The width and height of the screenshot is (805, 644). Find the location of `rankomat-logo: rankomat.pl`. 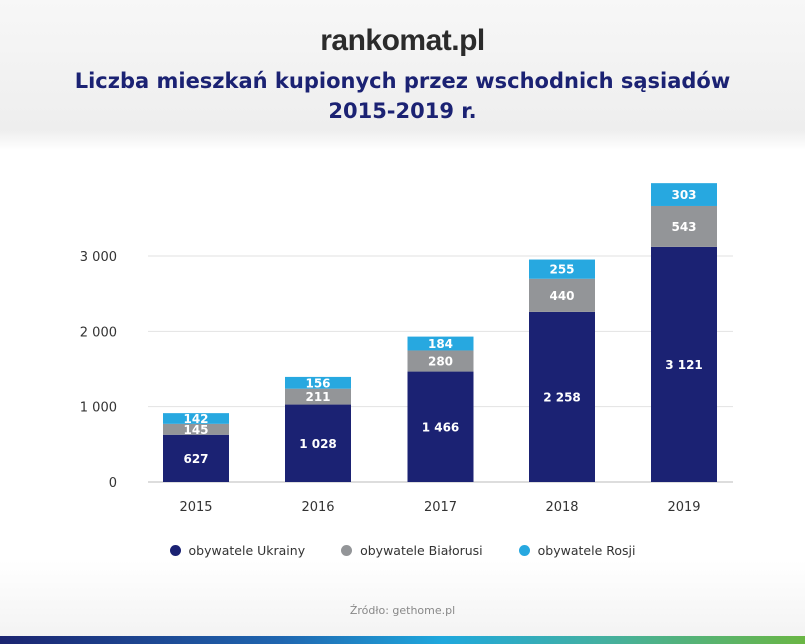

rankomat-logo: rankomat.pl is located at coordinates (402, 40).